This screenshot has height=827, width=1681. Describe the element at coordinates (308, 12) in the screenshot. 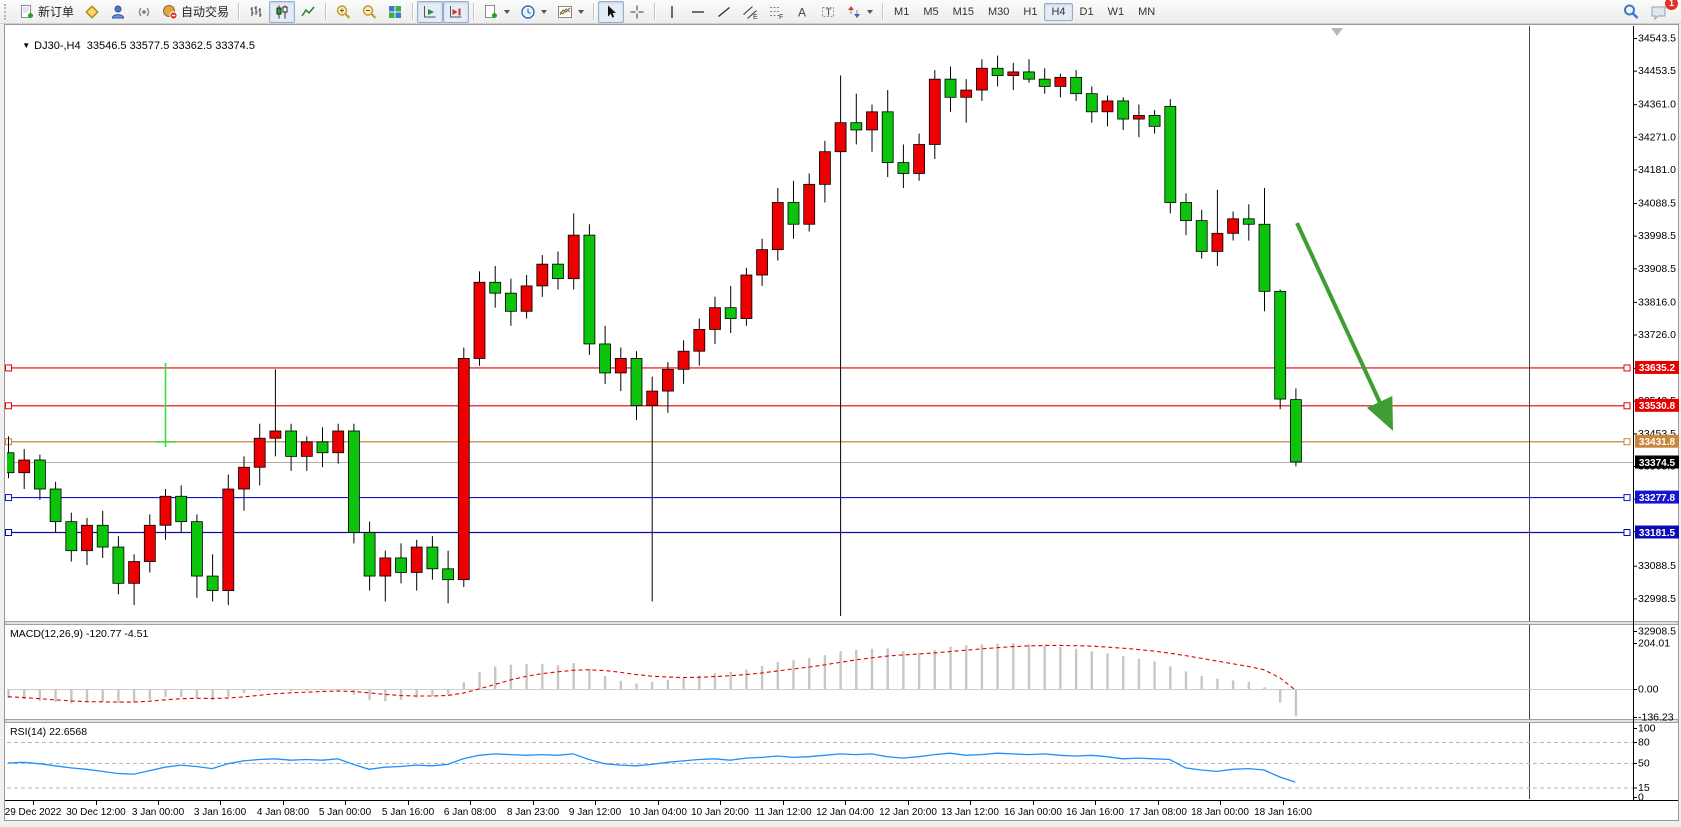

I see `line-chart-button` at that location.